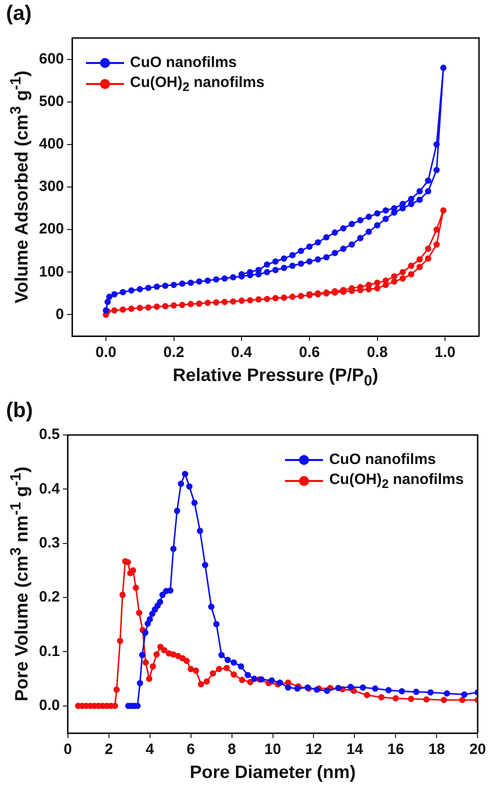 The image size is (489, 794). What do you see at coordinates (395, 749) in the screenshot?
I see `x-tick-label: 16` at bounding box center [395, 749].